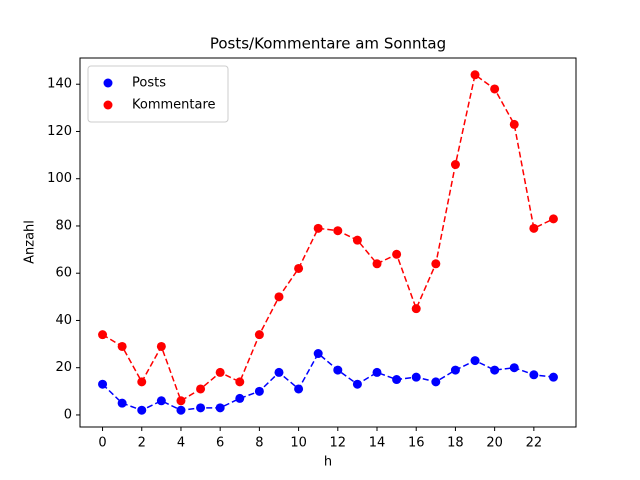 Image resolution: width=640 pixels, height=480 pixels. What do you see at coordinates (416, 443) in the screenshot?
I see `x-tick-label: 16` at bounding box center [416, 443].